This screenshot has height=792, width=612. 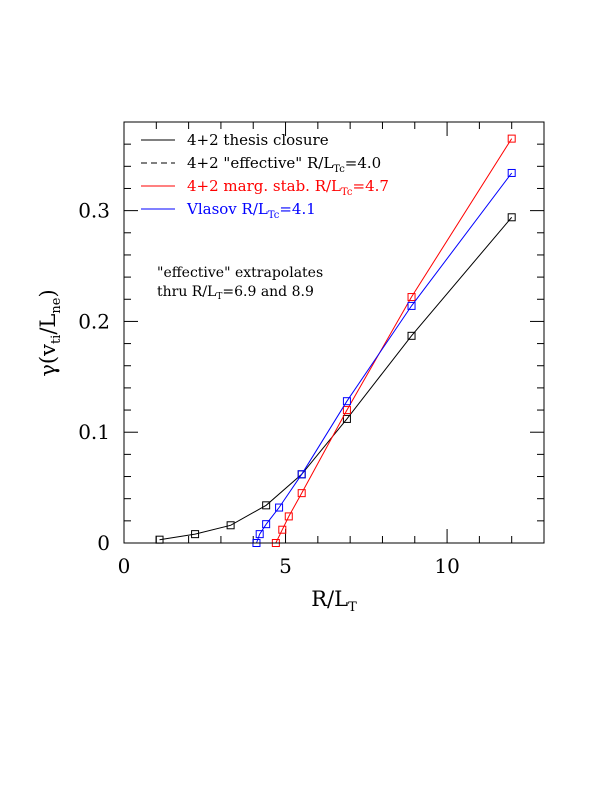 What do you see at coordinates (258, 140) in the screenshot?
I see `legend-label: 4+2 thesis closure` at bounding box center [258, 140].